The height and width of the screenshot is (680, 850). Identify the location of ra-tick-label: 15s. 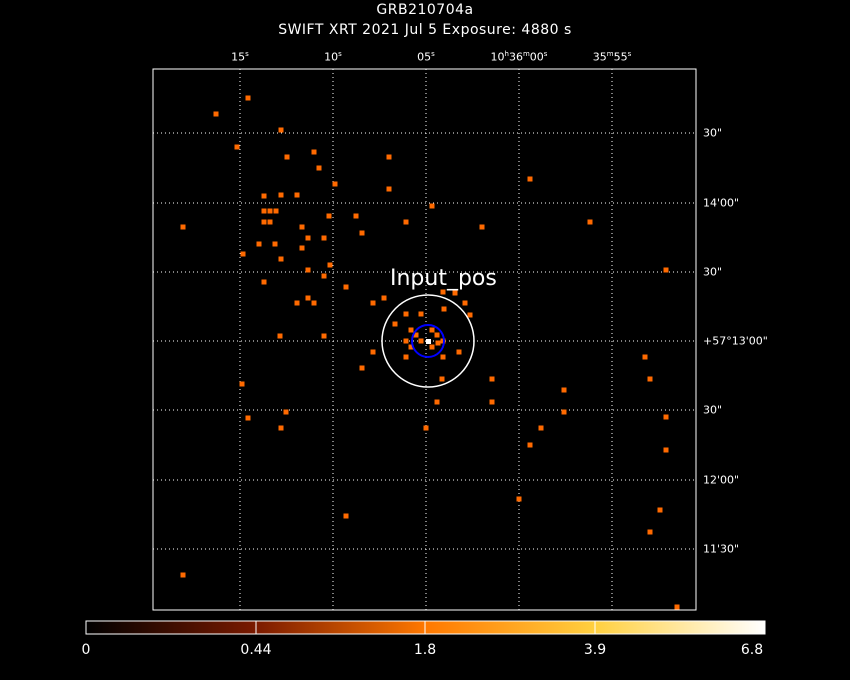
(240, 57).